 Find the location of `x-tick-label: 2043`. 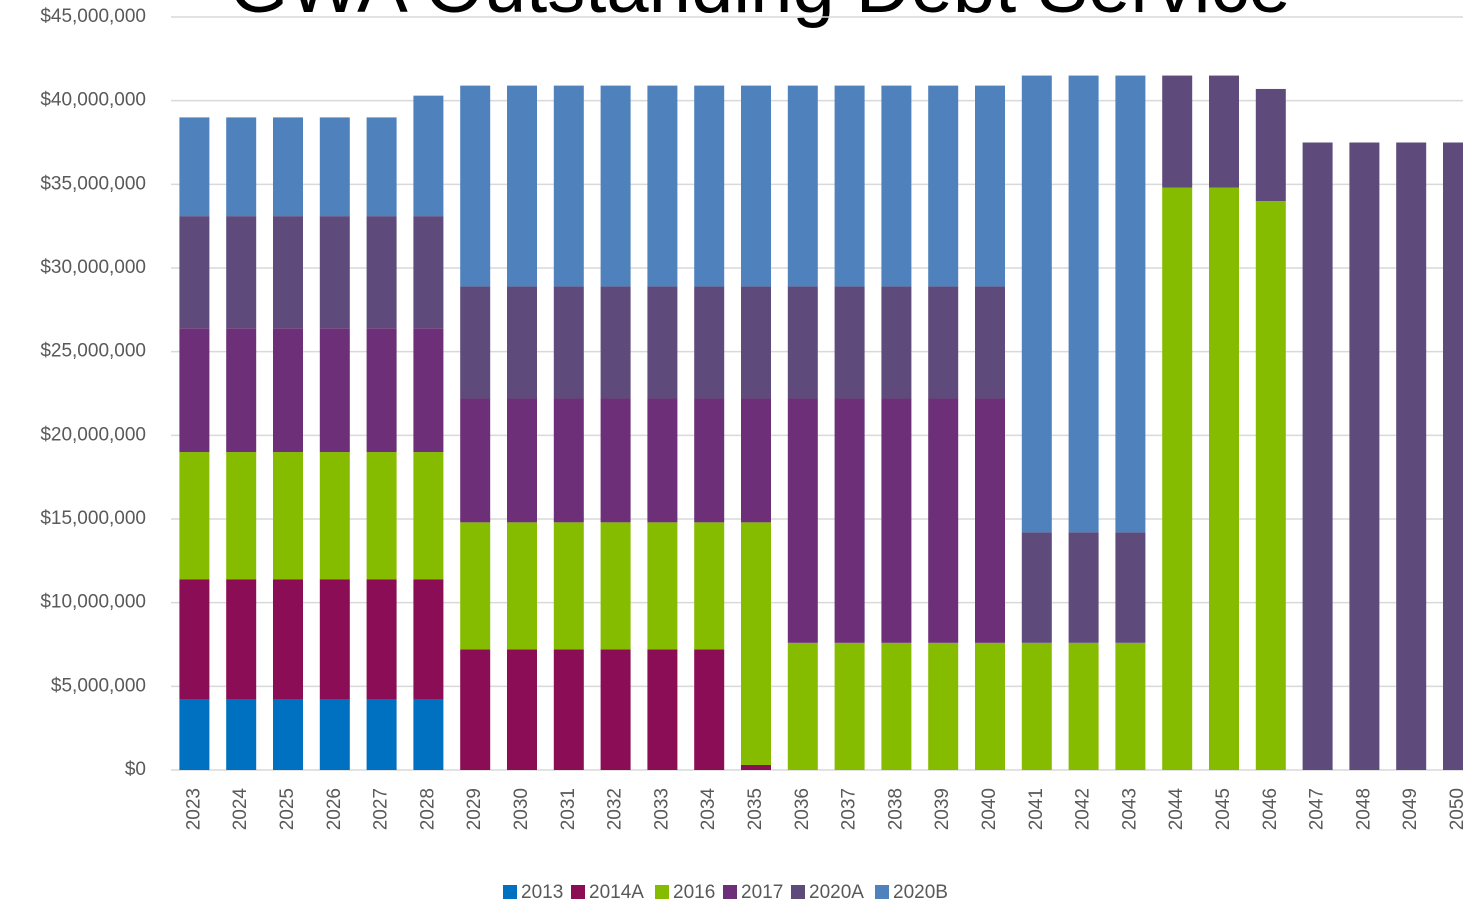

x-tick-label: 2043 is located at coordinates (1129, 809).